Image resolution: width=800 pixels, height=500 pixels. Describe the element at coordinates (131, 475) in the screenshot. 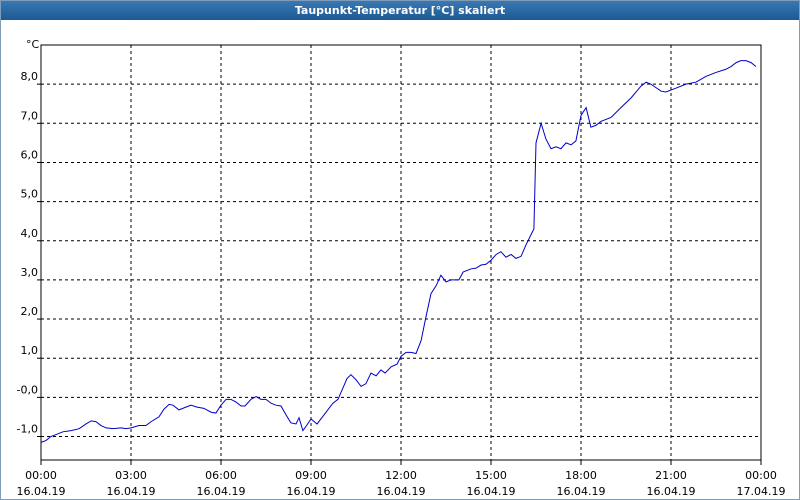

I see `x-tick-label: 03:00` at that location.